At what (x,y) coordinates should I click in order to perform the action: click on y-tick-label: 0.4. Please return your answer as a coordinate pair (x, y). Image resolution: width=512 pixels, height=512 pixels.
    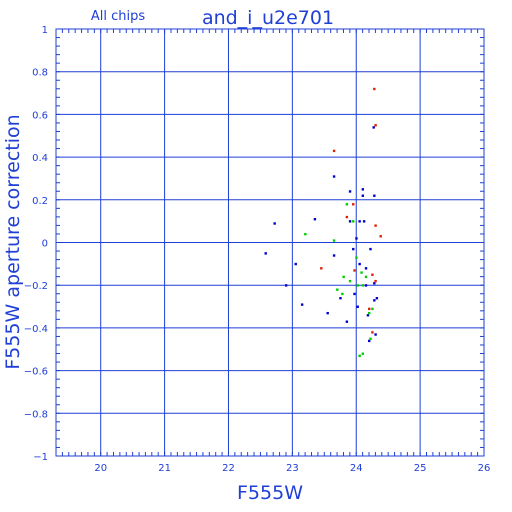
    Looking at the image, I should click on (40, 158).